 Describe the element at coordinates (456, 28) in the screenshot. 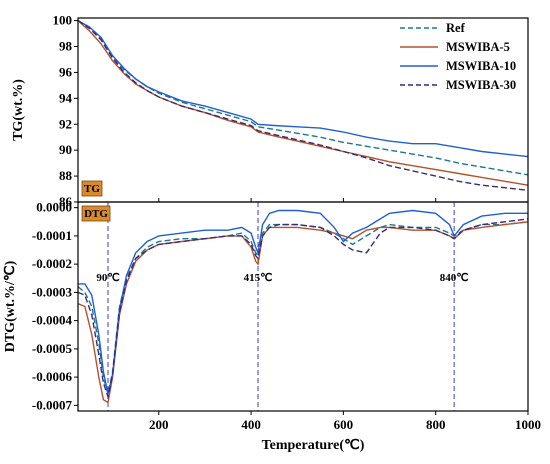

I see `legend-label-0: Ref` at that location.